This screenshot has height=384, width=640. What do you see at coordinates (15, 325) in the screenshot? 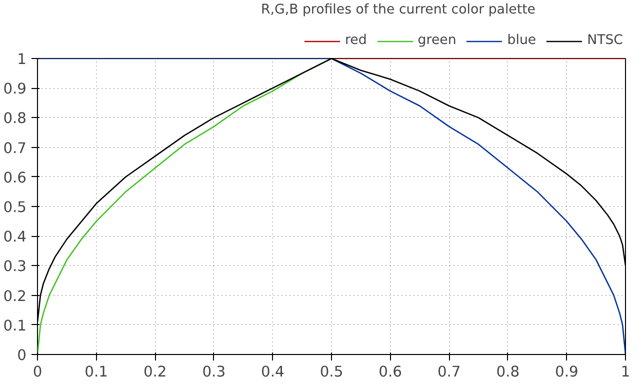
I see `y-tick-label: 0.1` at bounding box center [15, 325].